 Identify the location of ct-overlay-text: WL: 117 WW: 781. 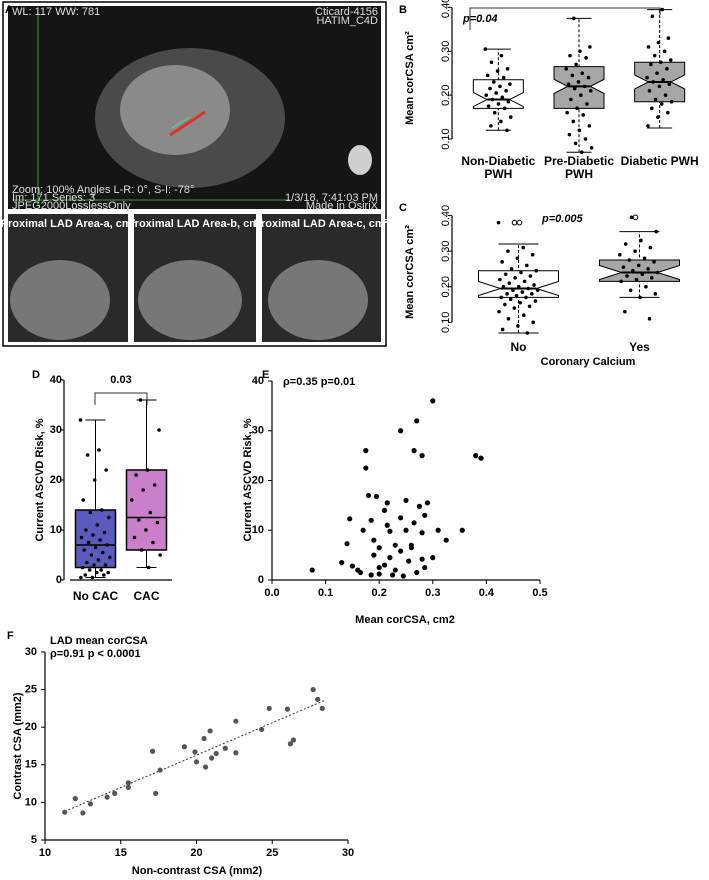
(56, 12).